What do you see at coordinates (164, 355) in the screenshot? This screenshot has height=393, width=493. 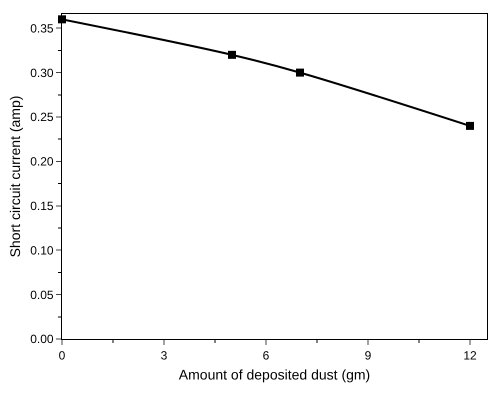 I see `x-tick-label: 3` at bounding box center [164, 355].